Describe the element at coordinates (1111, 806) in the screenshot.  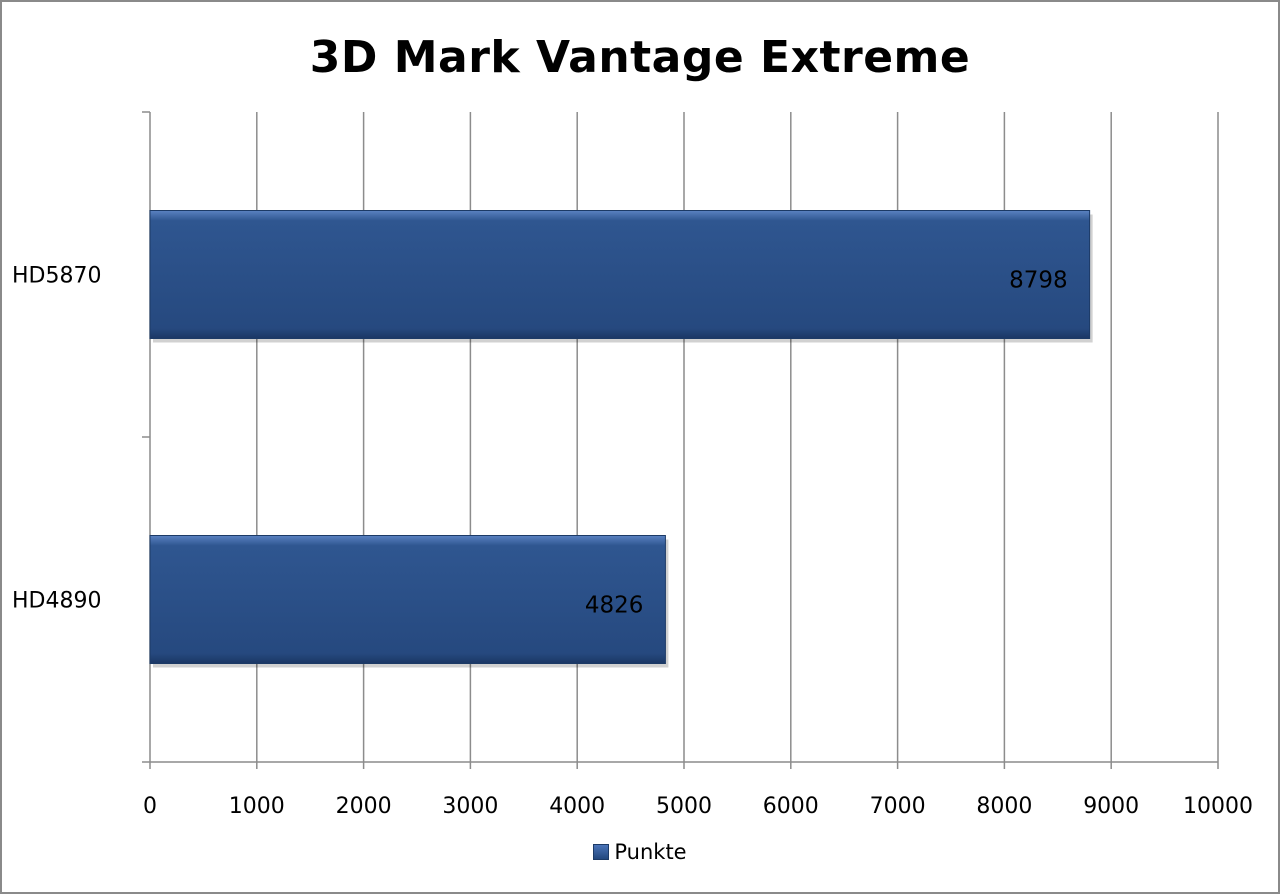
I see `x-tick-label: 9000` at that location.